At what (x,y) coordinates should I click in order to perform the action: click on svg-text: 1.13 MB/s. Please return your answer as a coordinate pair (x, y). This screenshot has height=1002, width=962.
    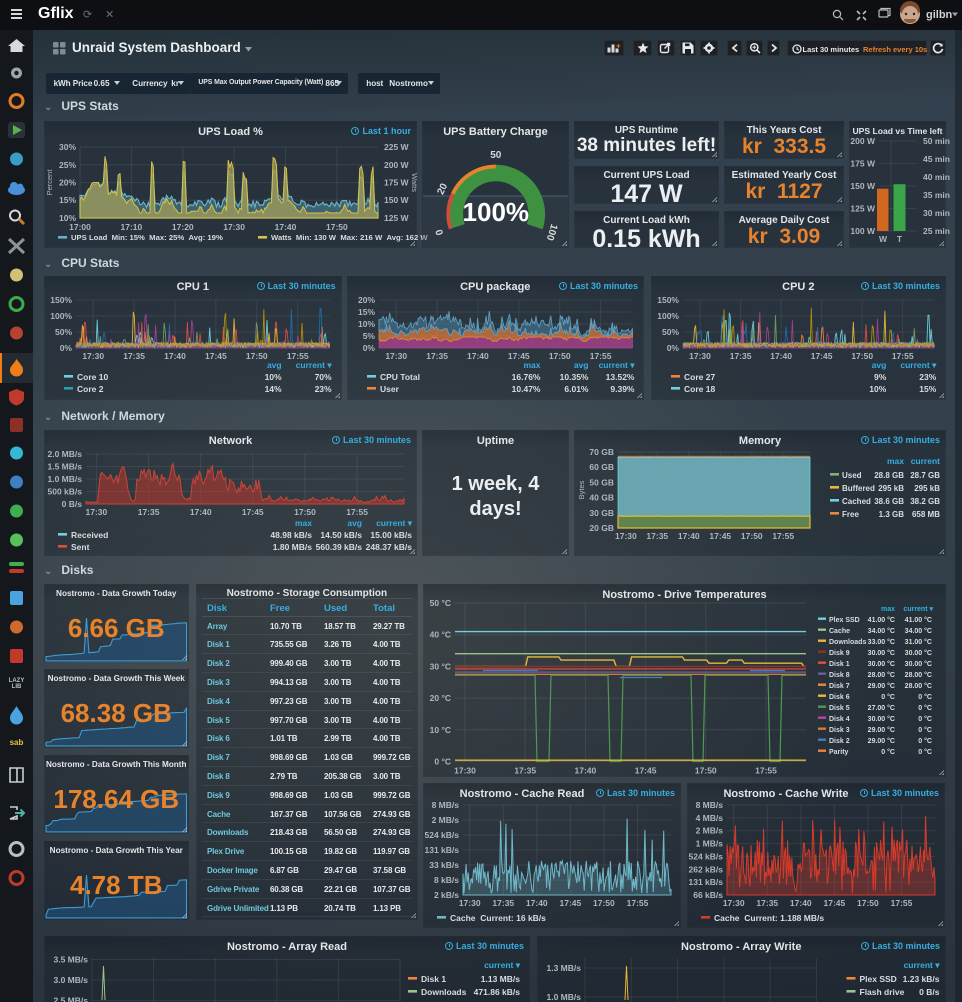
    Looking at the image, I should click on (500, 979).